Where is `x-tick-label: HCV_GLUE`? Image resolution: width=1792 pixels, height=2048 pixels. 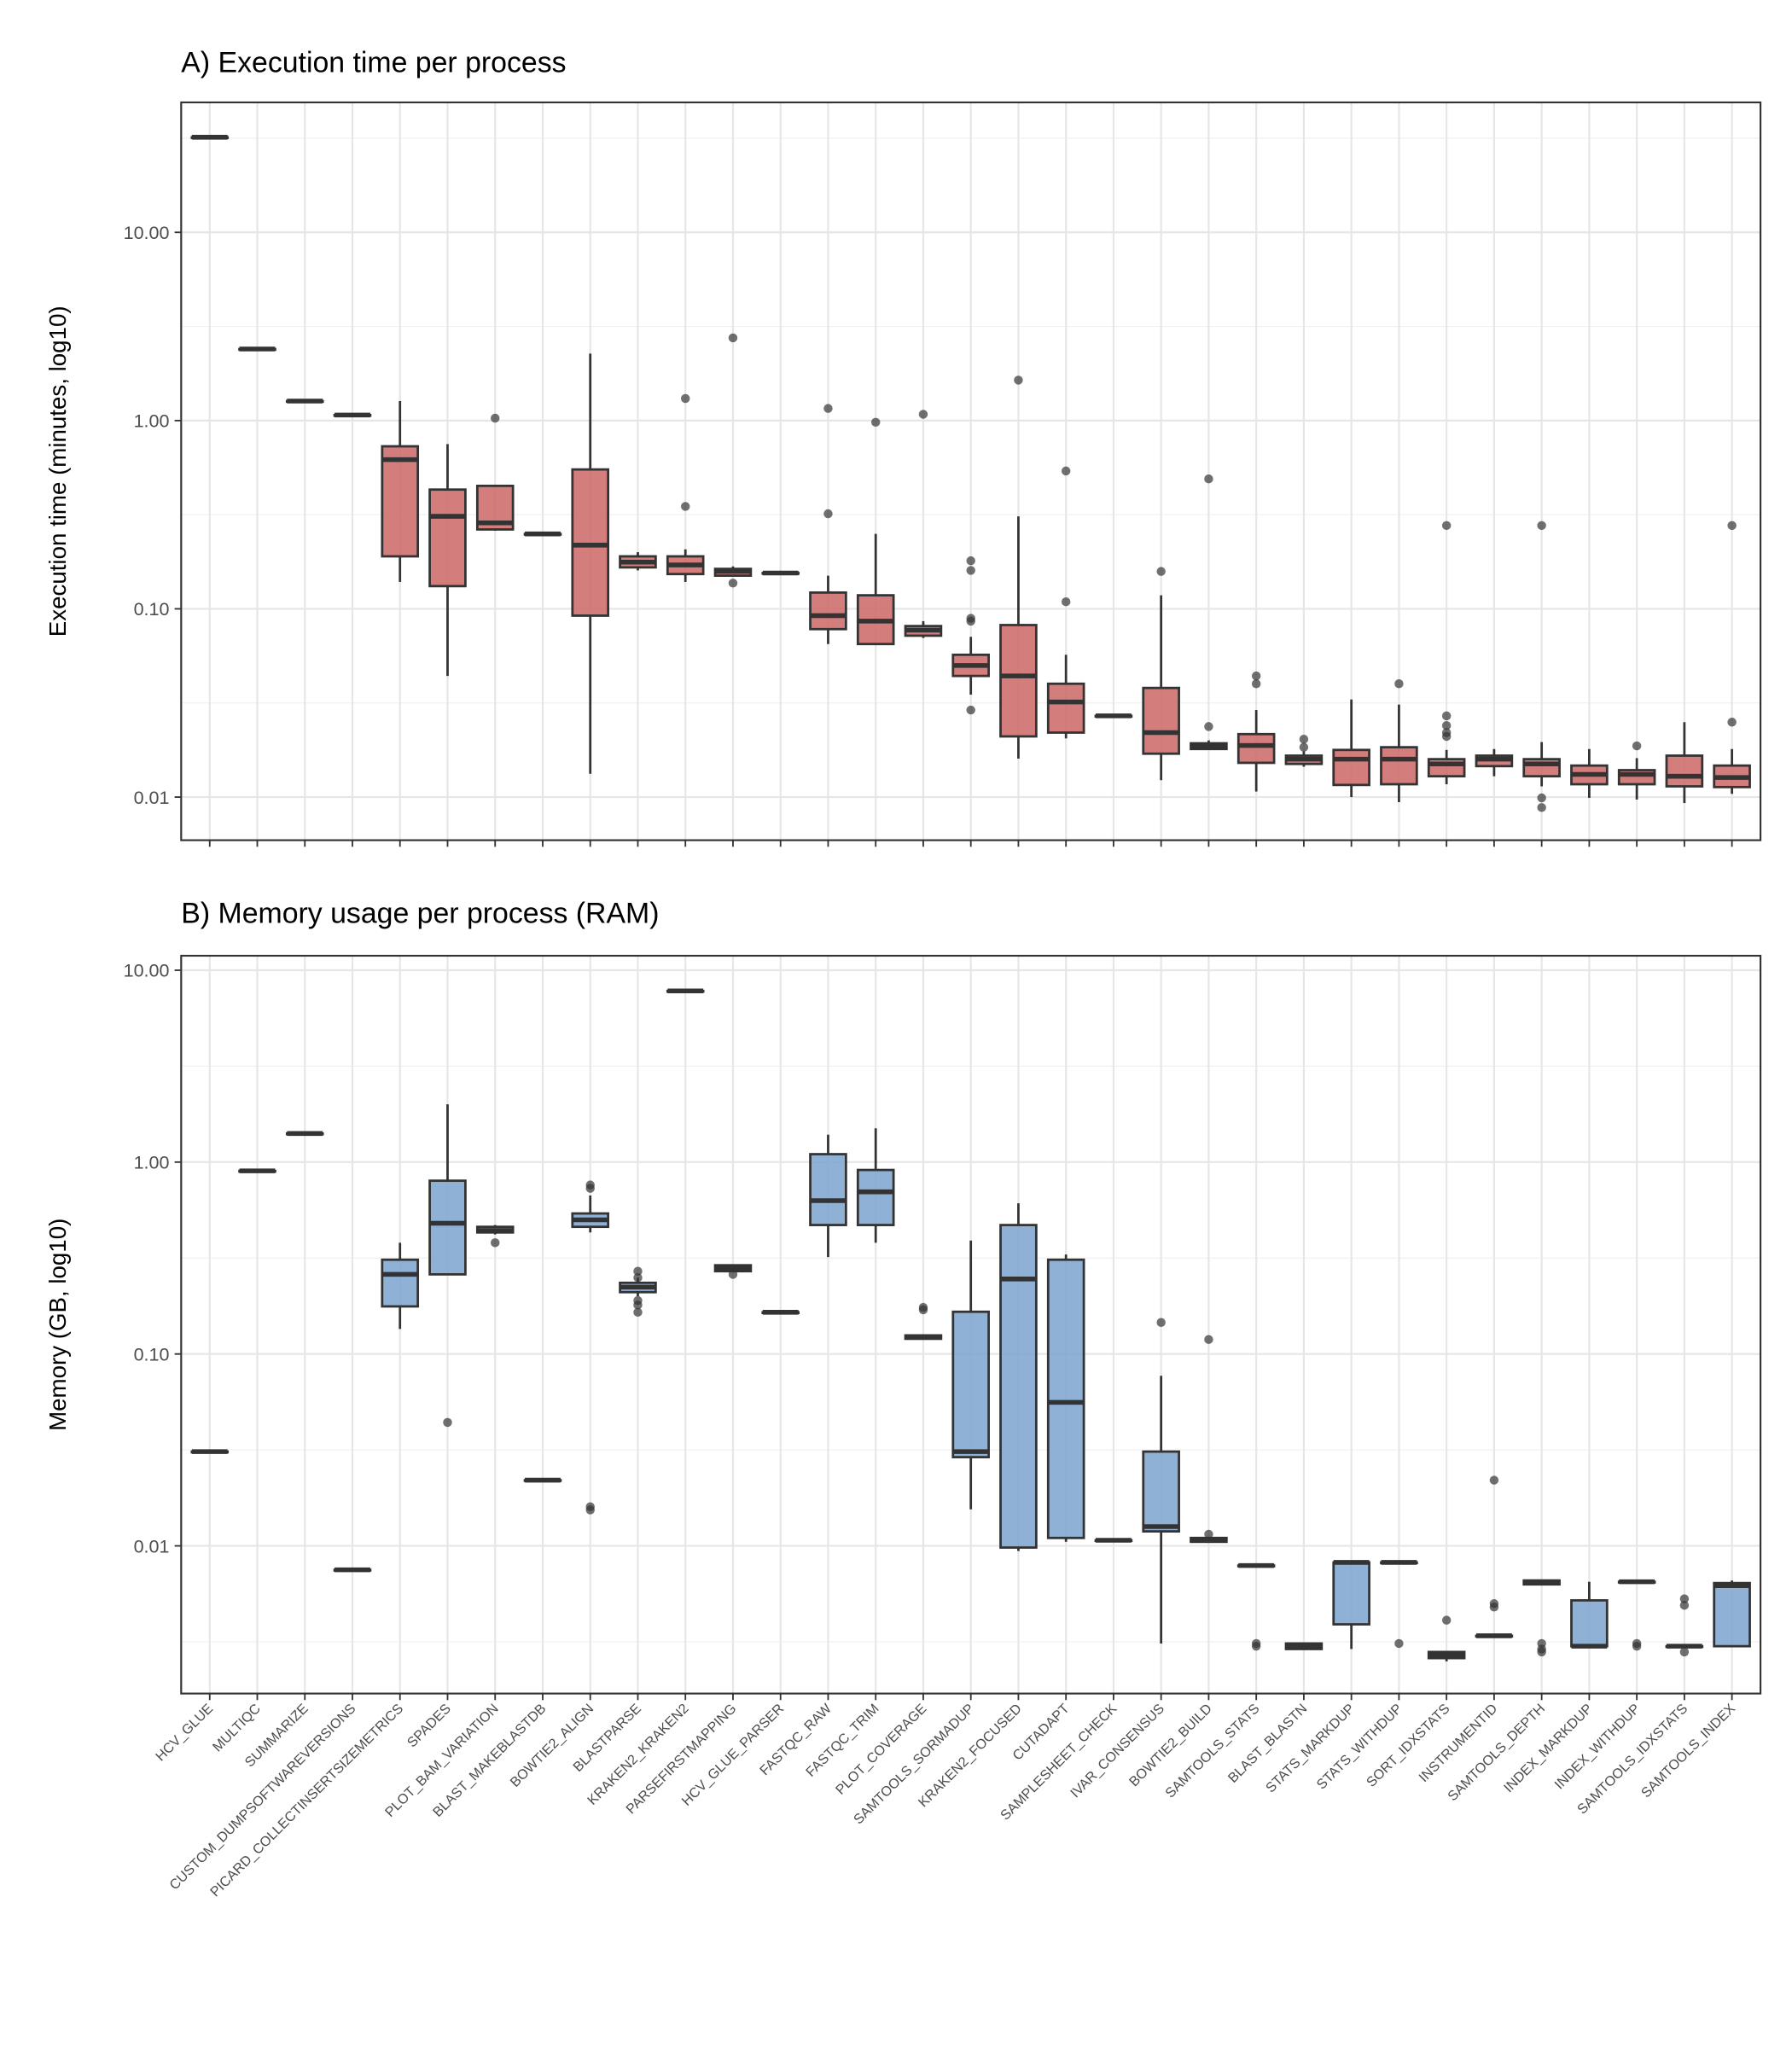
x-tick-label: HCV_GLUE is located at coordinates (184, 1732).